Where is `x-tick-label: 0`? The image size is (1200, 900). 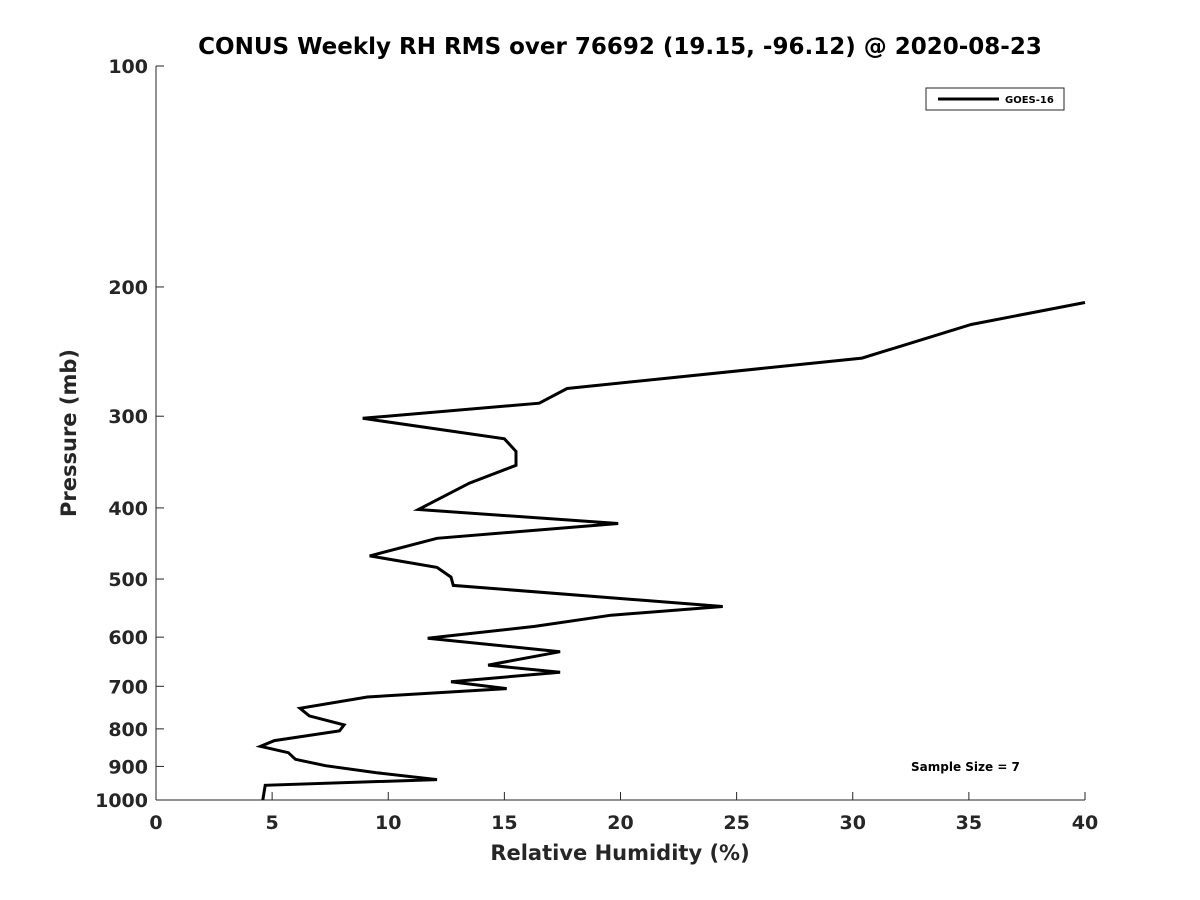
x-tick-label: 0 is located at coordinates (155, 823).